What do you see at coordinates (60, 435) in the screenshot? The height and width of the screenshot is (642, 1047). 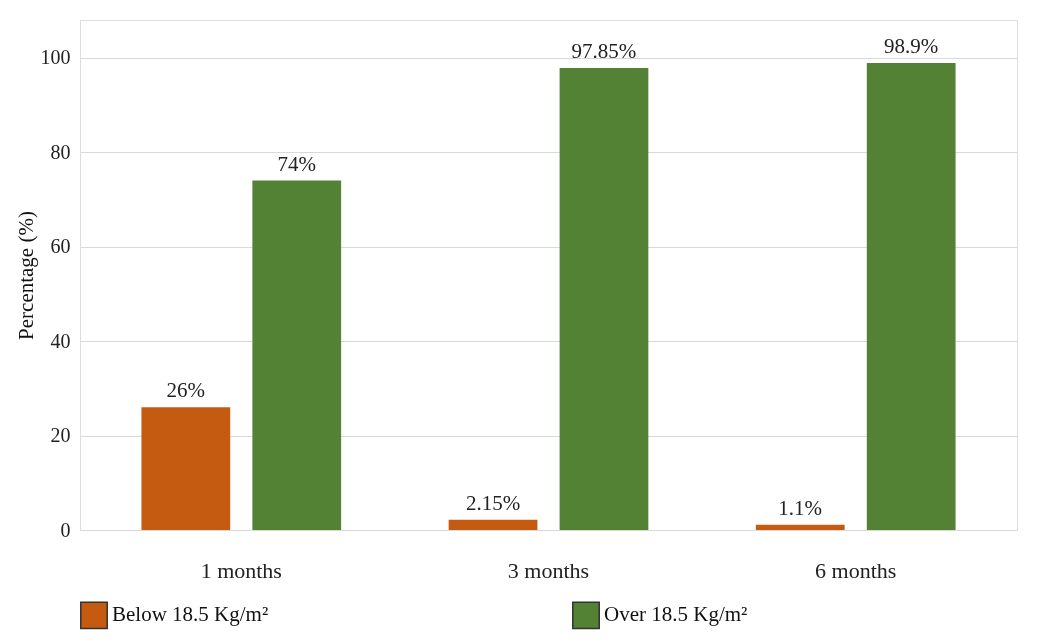 I see `y-tick-label: 20` at bounding box center [60, 435].